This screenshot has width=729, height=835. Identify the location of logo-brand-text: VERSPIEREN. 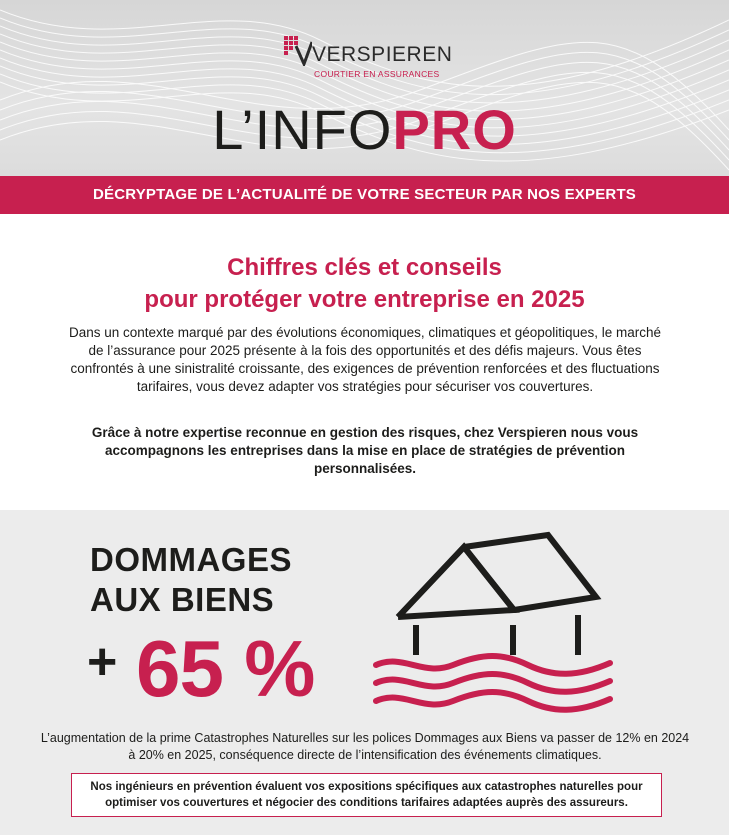
(382, 54).